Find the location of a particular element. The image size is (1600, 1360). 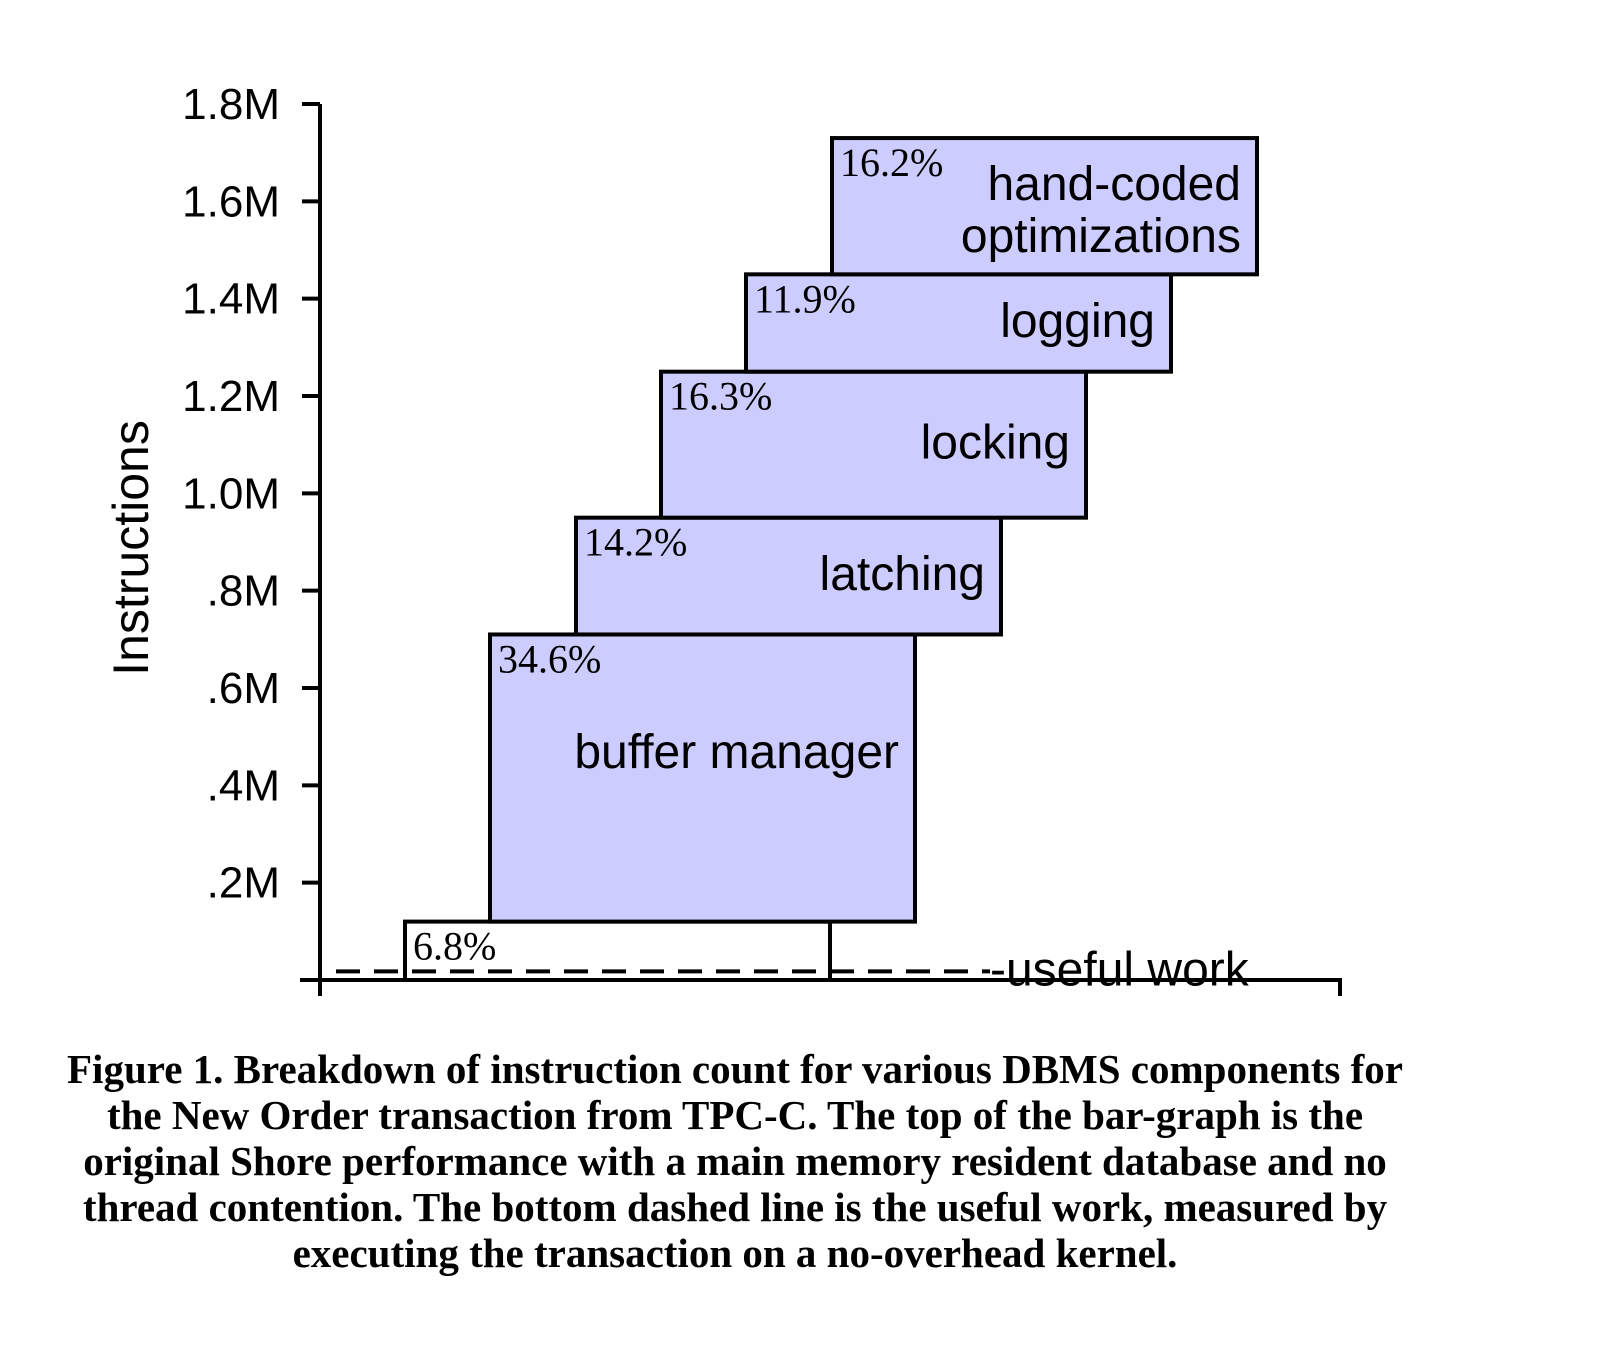

y-tick-label: .4M is located at coordinates (243, 785).